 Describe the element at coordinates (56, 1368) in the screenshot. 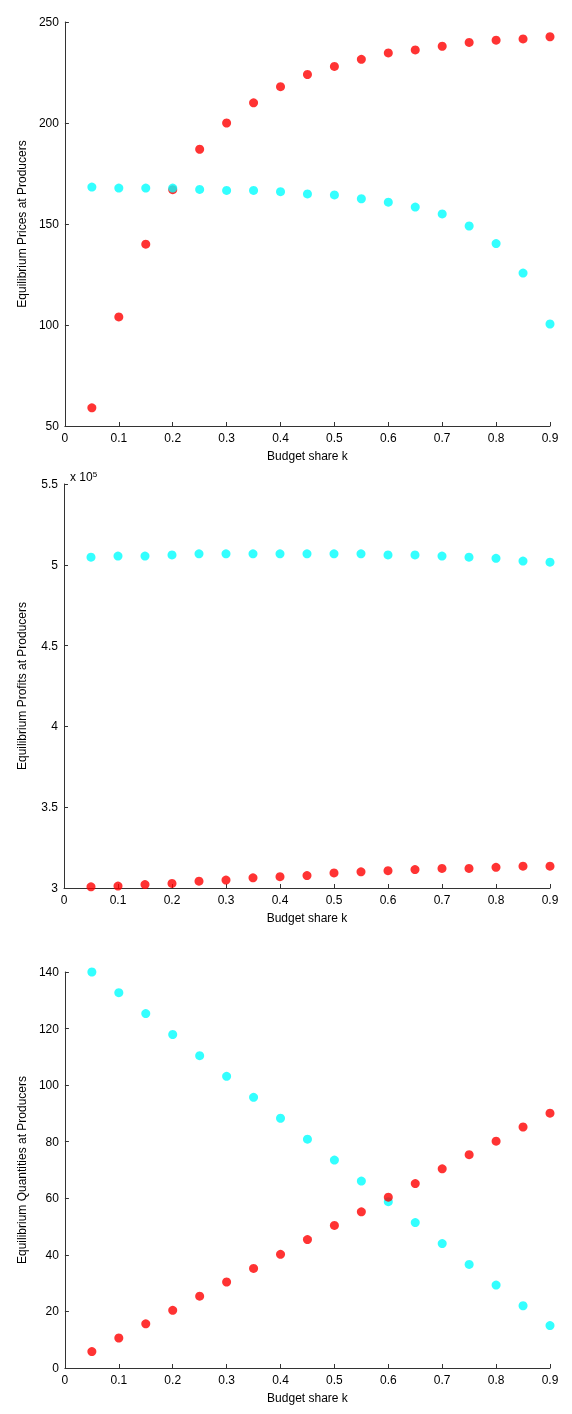

I see `y-tick-label: 0` at that location.